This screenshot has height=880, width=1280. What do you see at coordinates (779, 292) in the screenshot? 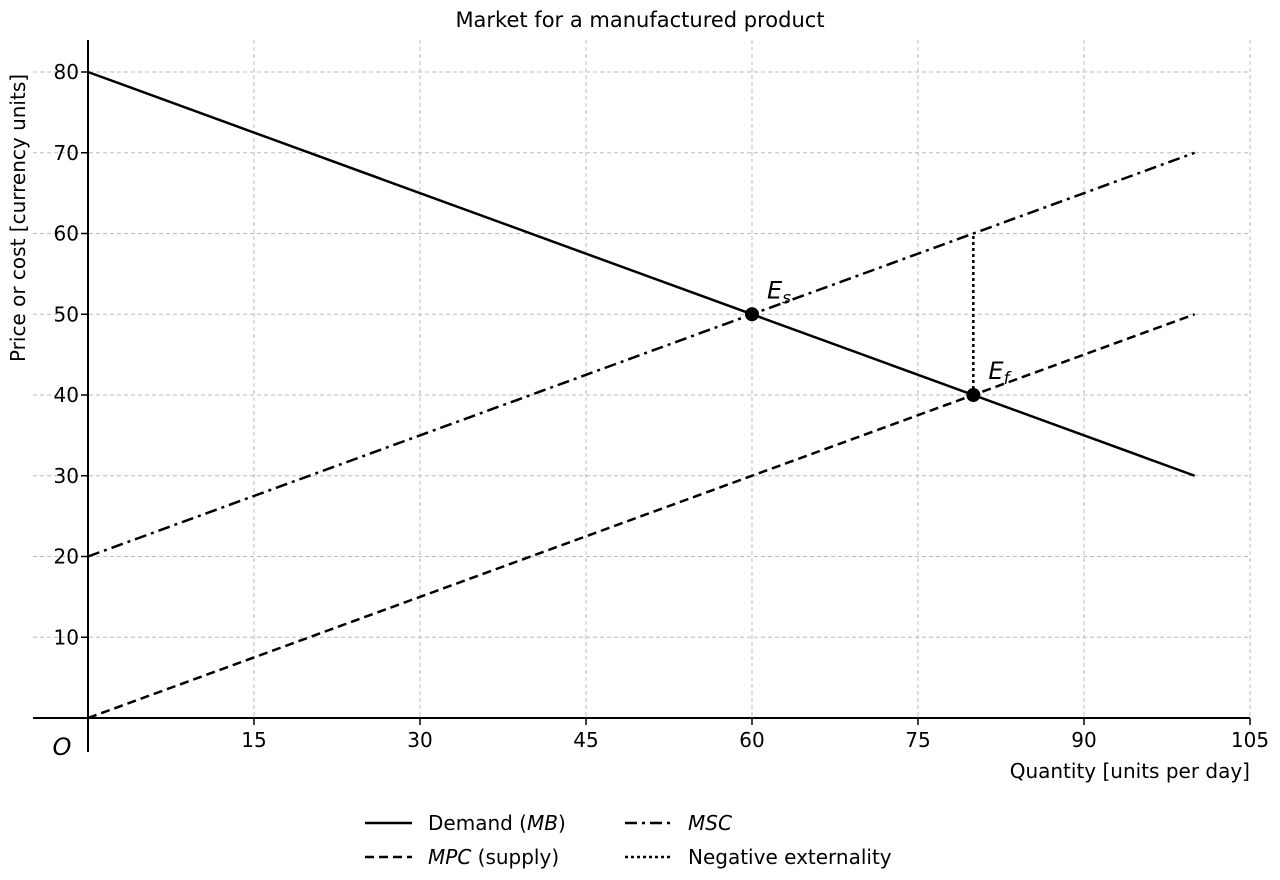
I see `equilibrium-label-s: Es` at bounding box center [779, 292].